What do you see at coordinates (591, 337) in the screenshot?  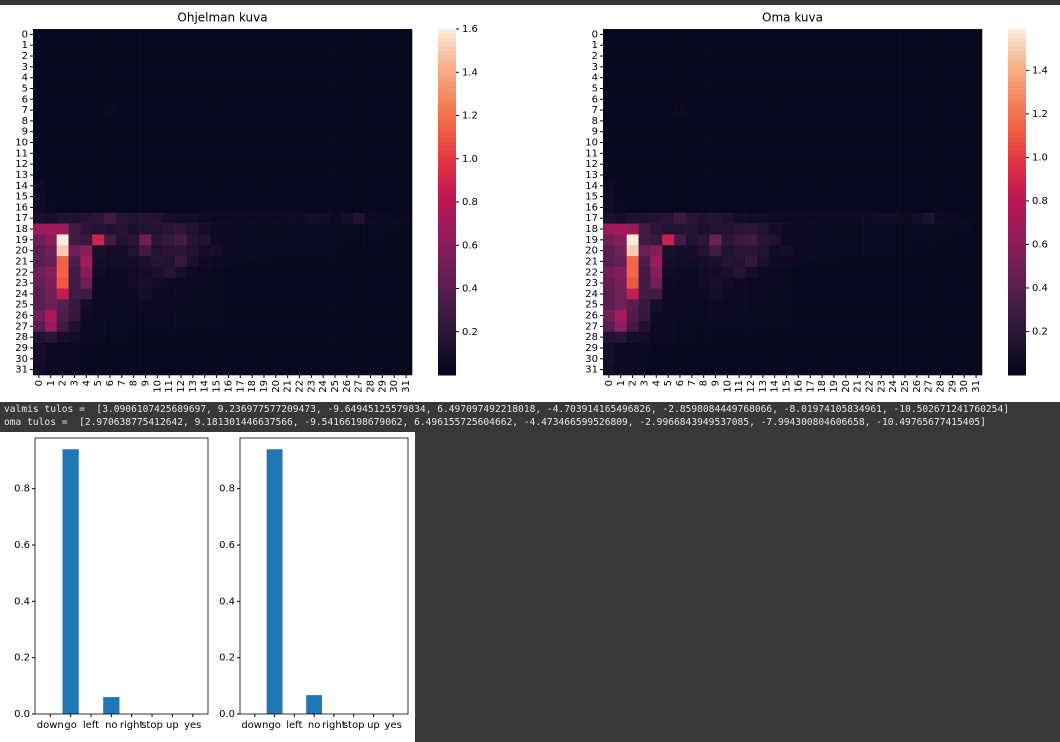 I see `y-tick-label: 28` at bounding box center [591, 337].